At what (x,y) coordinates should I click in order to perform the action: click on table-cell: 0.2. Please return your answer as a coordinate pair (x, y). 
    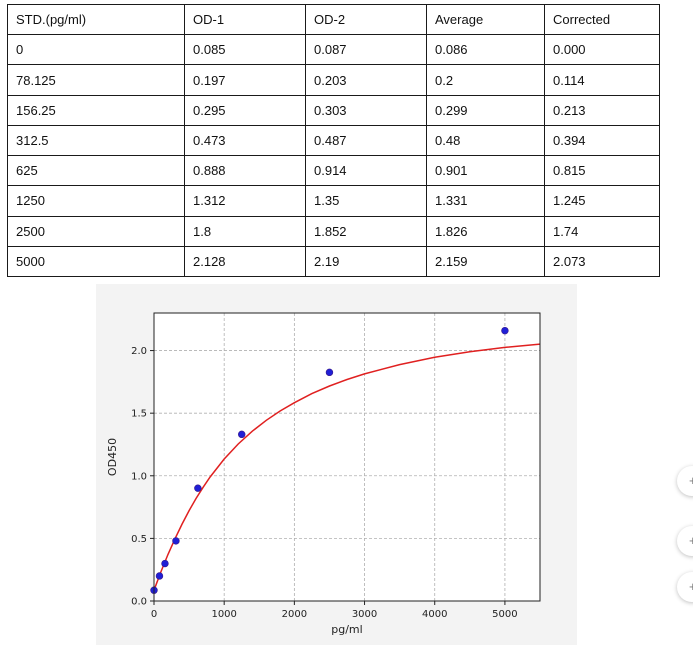
    Looking at the image, I should click on (485, 80).